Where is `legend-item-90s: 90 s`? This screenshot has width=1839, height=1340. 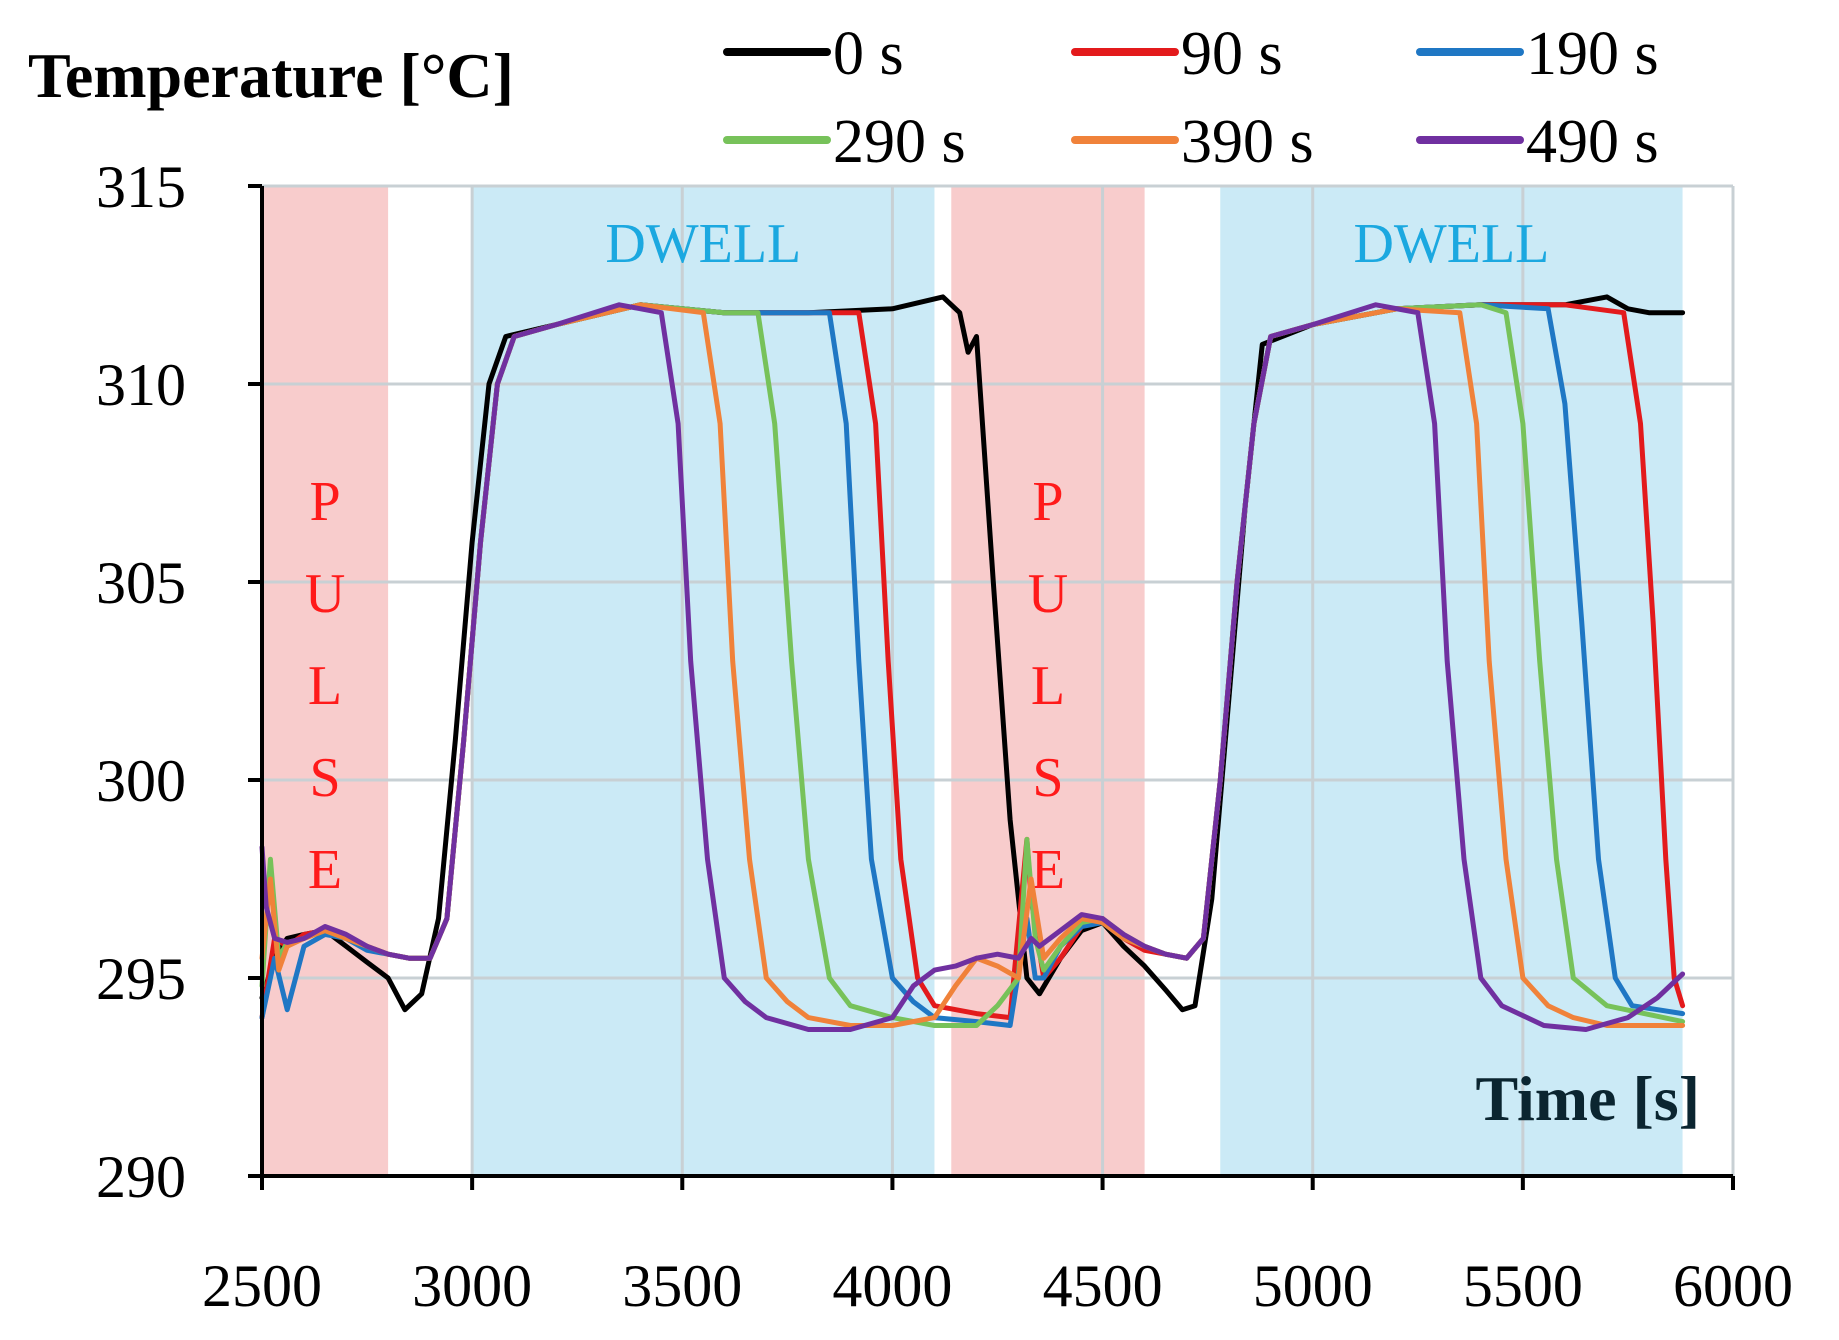 legend-item-90s: 90 s is located at coordinates (1177, 54).